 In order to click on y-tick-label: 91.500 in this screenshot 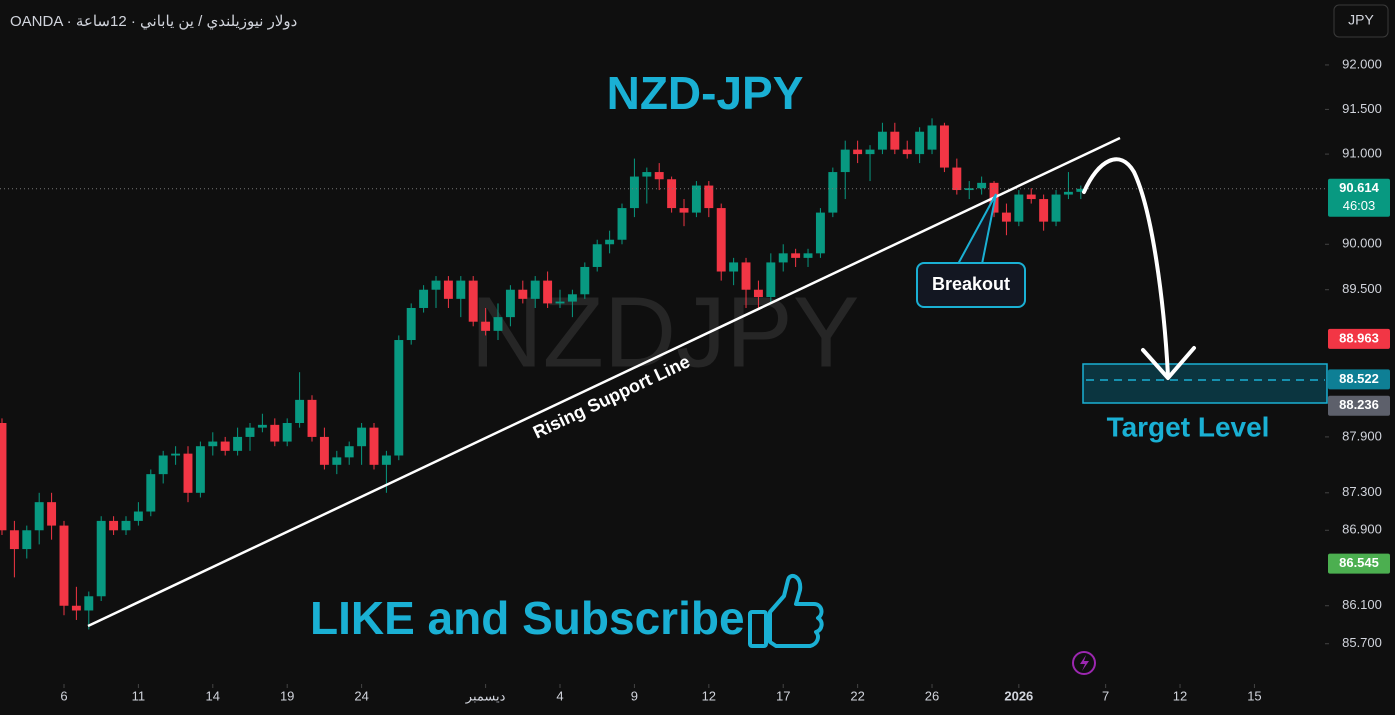, I will do `click(1362, 108)`.